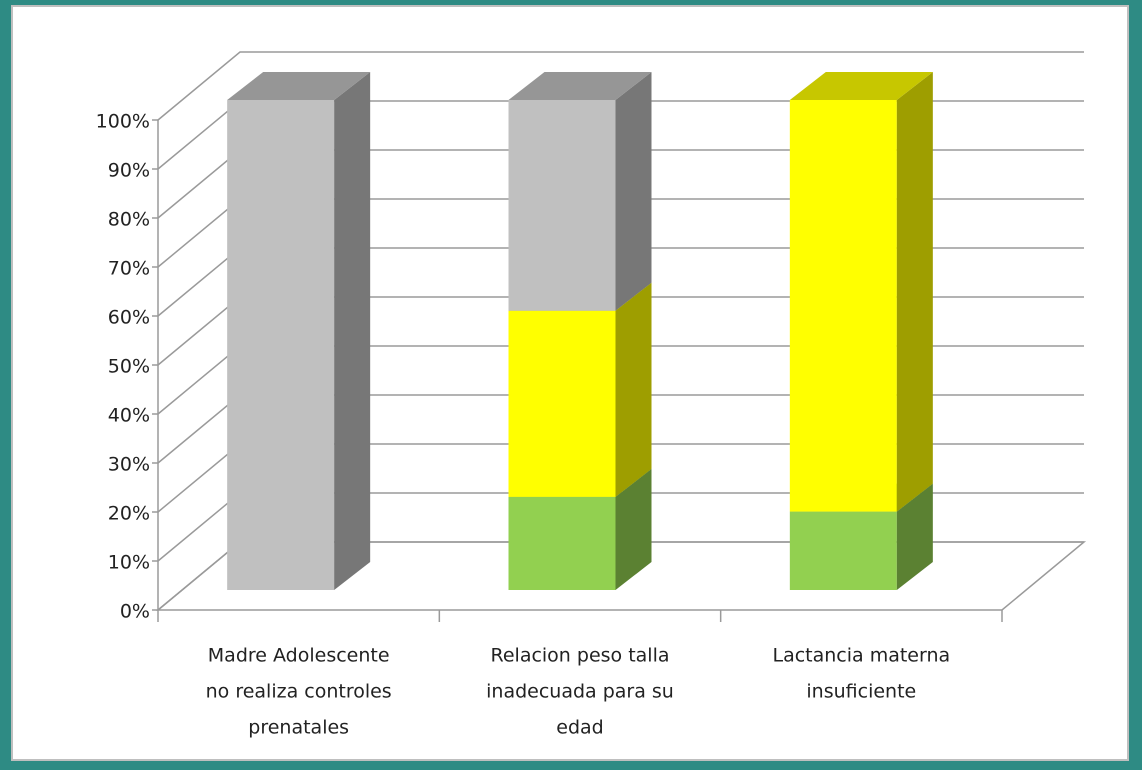 The image size is (1142, 770). I want to click on x-tick-label: no realiza controles, so click(299, 692).